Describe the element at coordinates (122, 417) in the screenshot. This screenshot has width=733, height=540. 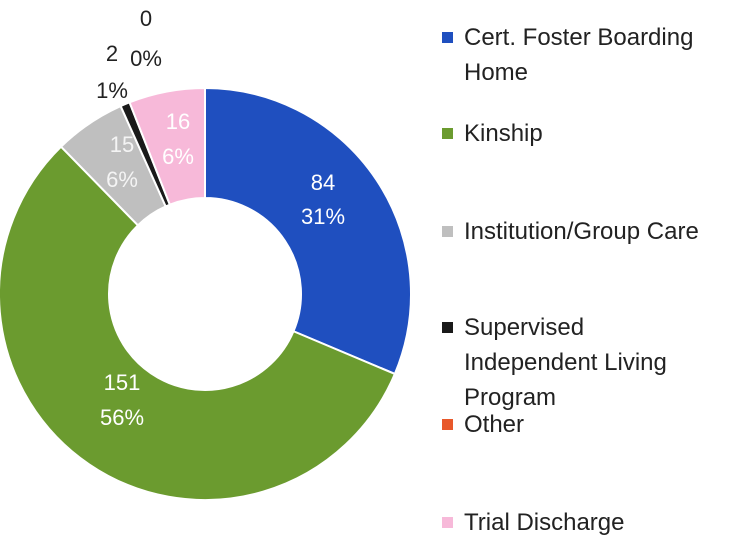
I see `data-label-percent: 56%` at that location.